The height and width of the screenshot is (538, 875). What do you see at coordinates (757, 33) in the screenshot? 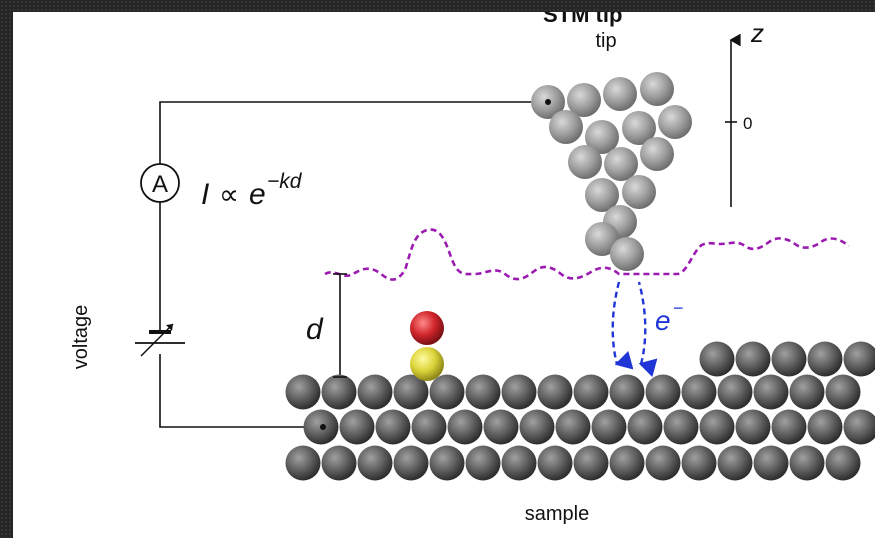
I see `z-axis-label: z` at bounding box center [757, 33].